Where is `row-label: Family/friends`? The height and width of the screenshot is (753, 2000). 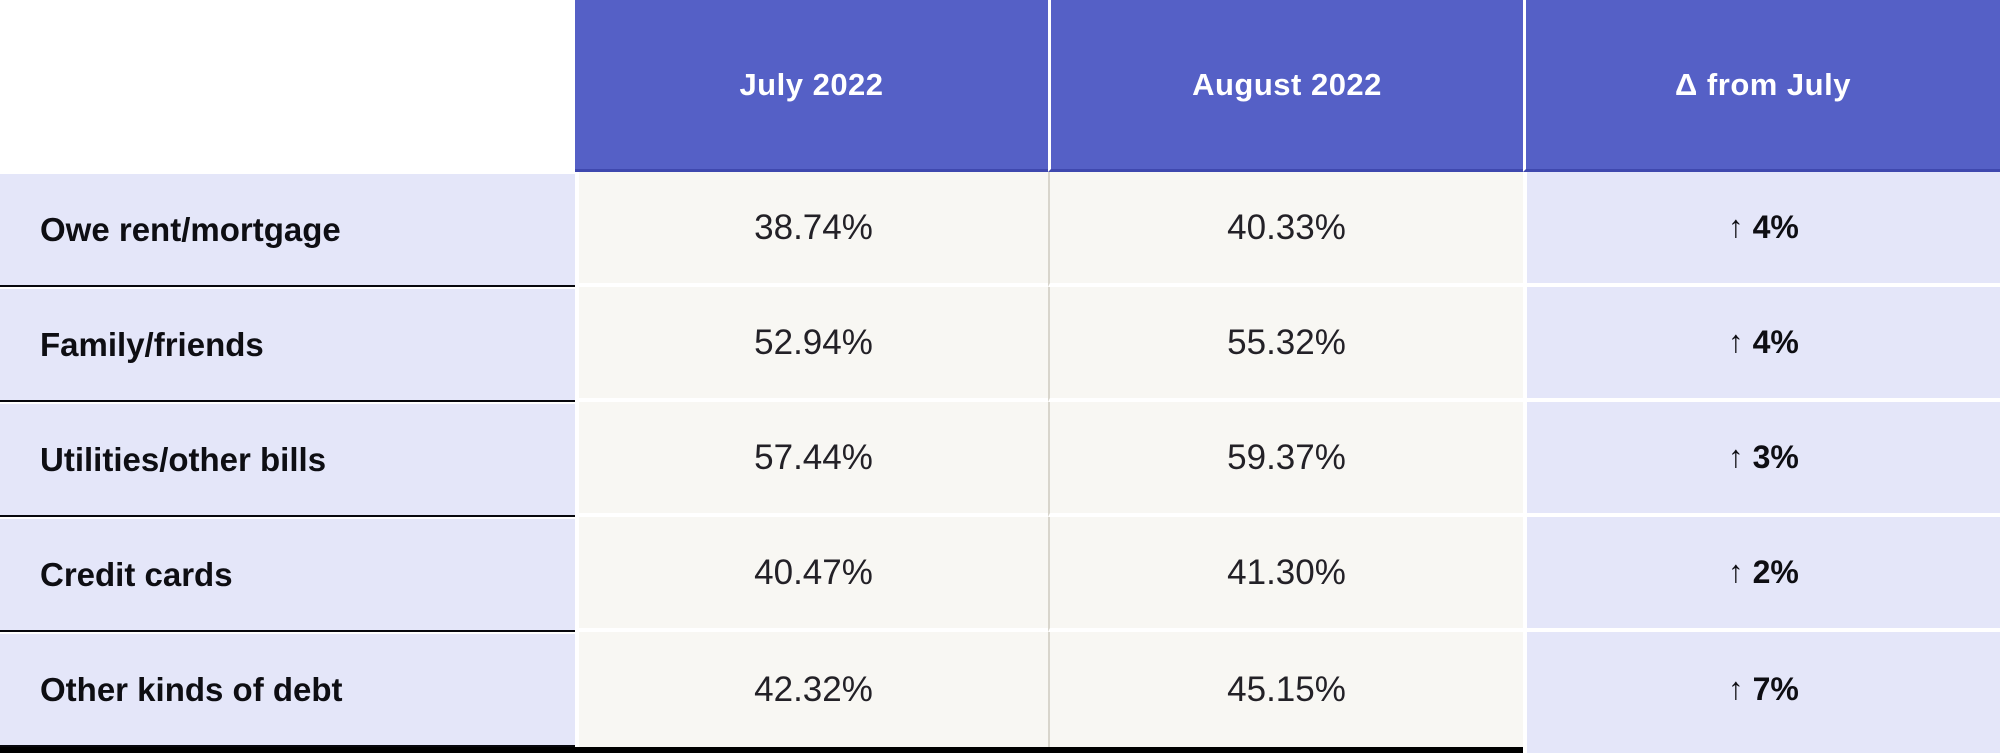 row-label: Family/friends is located at coordinates (287, 344).